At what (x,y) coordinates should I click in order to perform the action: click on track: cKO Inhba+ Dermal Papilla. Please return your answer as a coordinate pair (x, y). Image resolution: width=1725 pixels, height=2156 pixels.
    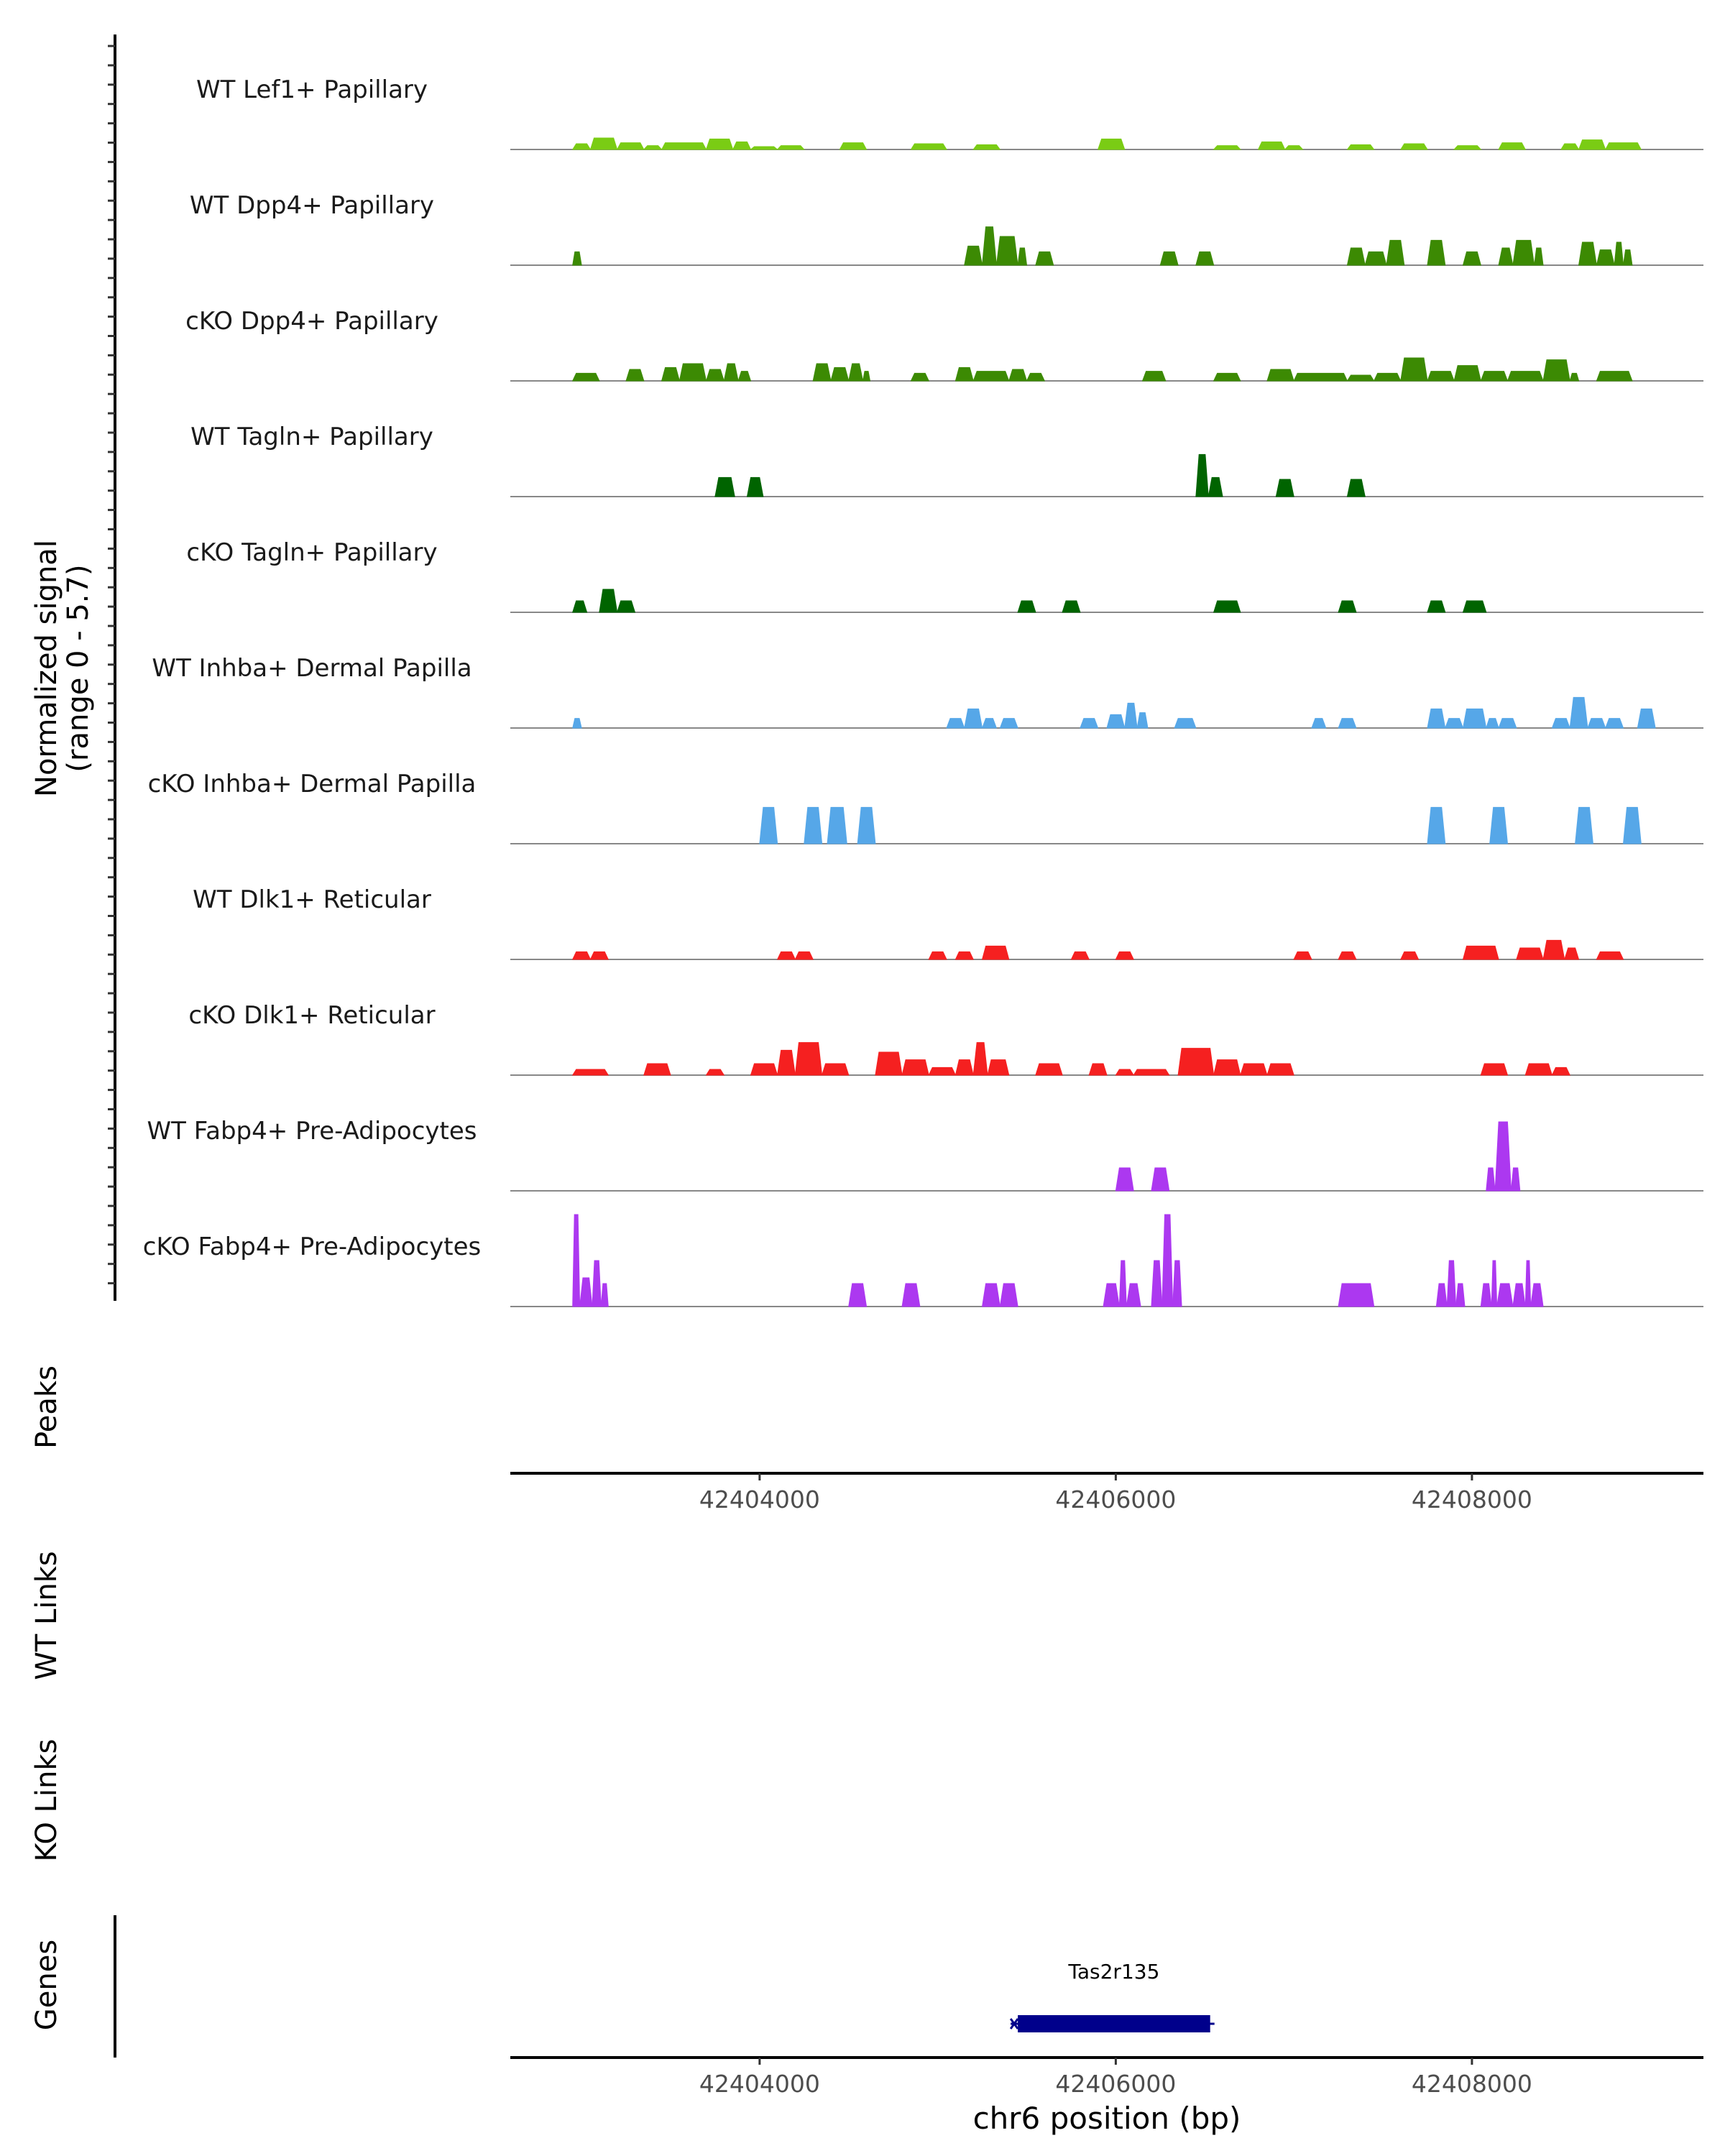
    Looking at the image, I should click on (925, 807).